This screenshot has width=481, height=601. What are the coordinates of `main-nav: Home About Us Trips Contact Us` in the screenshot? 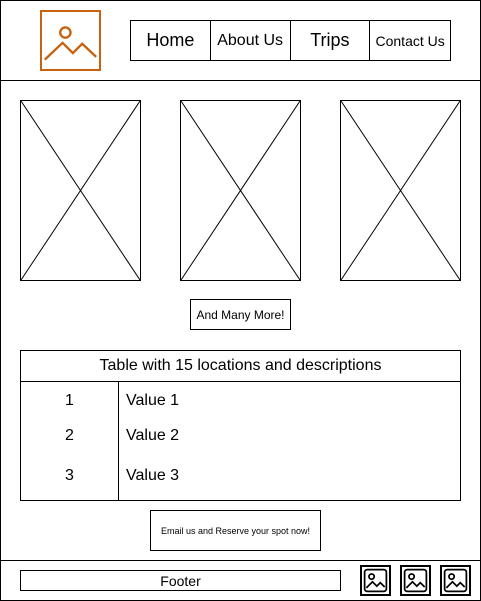 It's located at (290, 40).